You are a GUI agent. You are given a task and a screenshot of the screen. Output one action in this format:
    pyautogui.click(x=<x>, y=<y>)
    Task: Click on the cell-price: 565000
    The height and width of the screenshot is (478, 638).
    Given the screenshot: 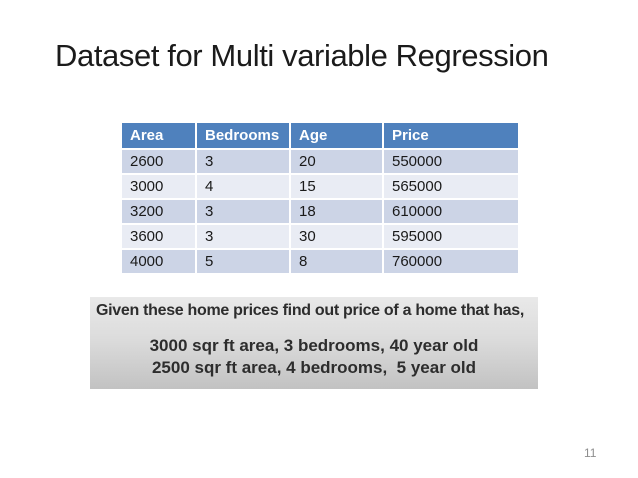 What is the action you would take?
    pyautogui.click(x=451, y=186)
    